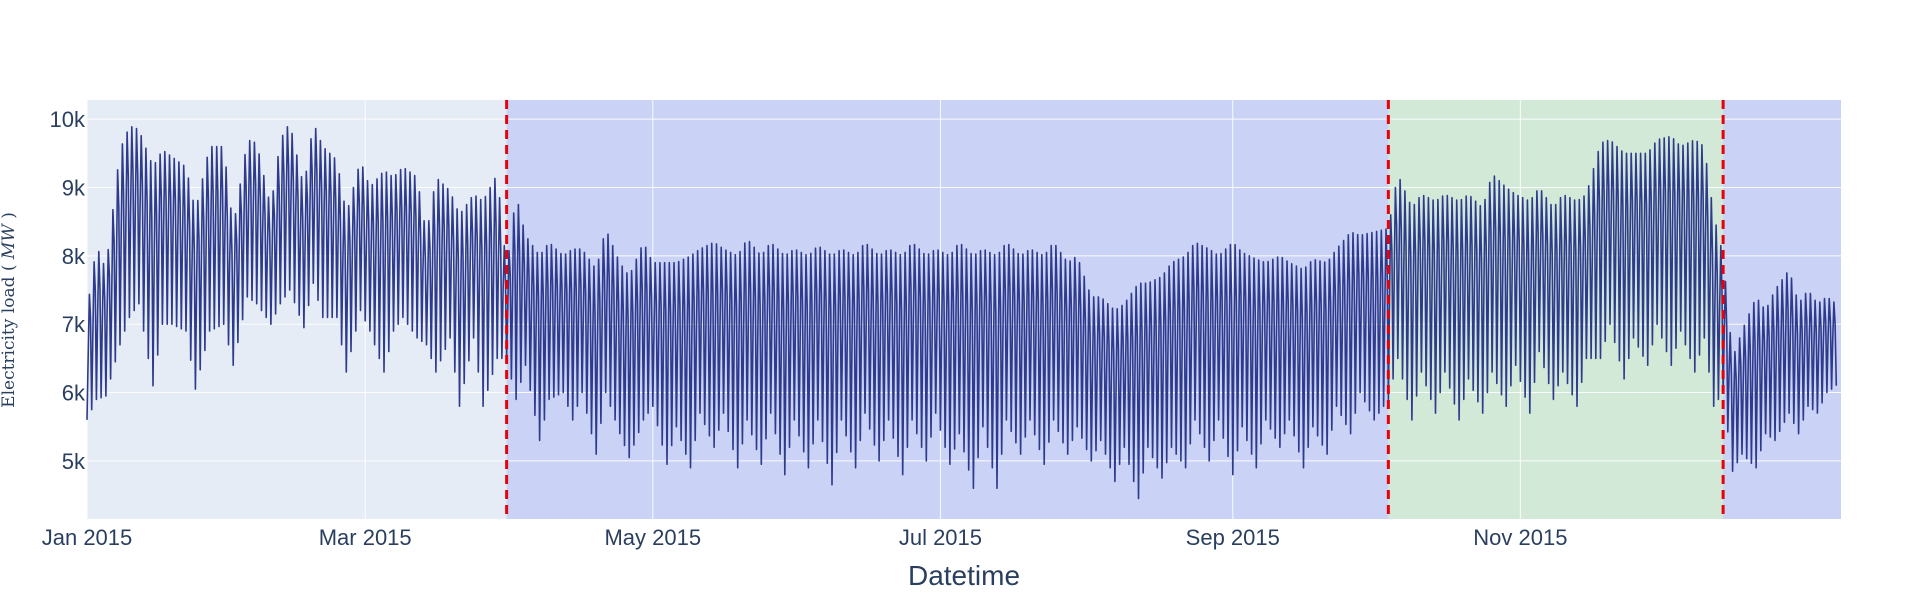  I want to click on y-axis-title-main: Electricity load, so click(9, 341).